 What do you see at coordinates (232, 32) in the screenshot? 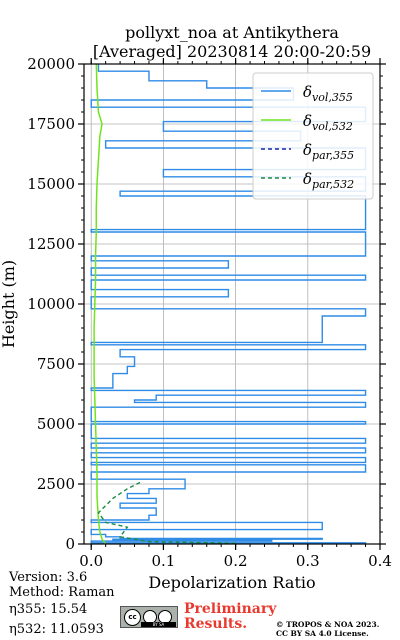
I see `chart-title: pollyxt_noa at Antikythera` at bounding box center [232, 32].